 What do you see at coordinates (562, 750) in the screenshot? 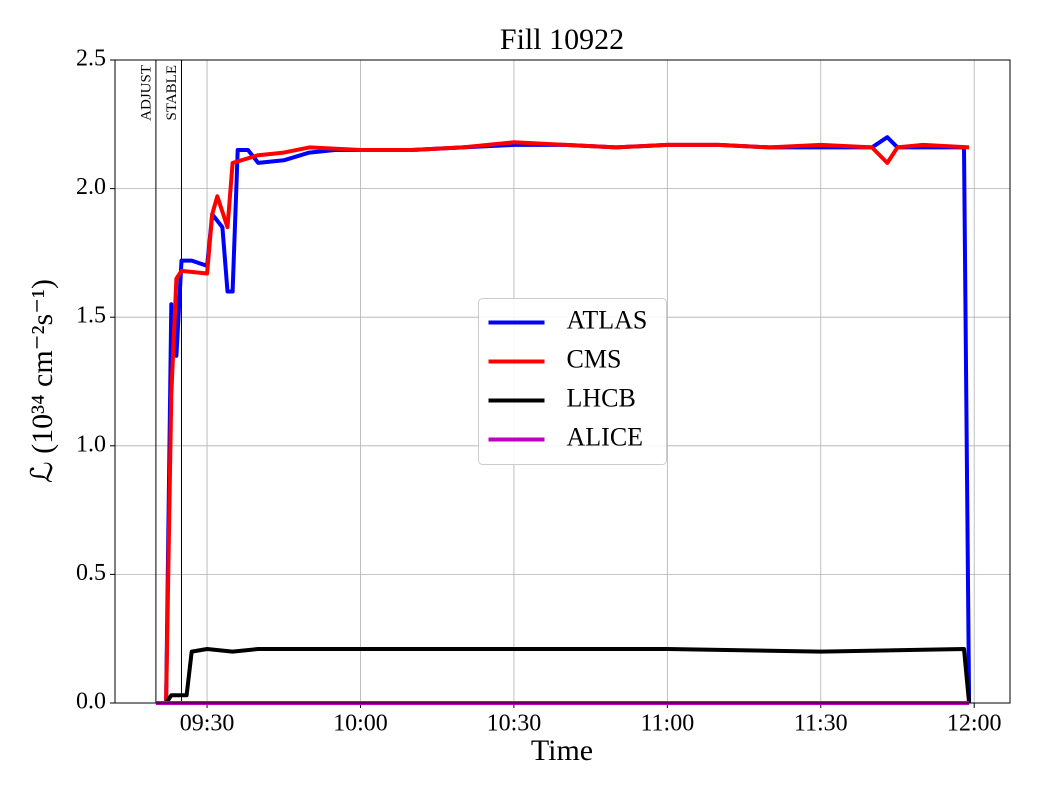
I see `x-axis-label: Time` at bounding box center [562, 750].